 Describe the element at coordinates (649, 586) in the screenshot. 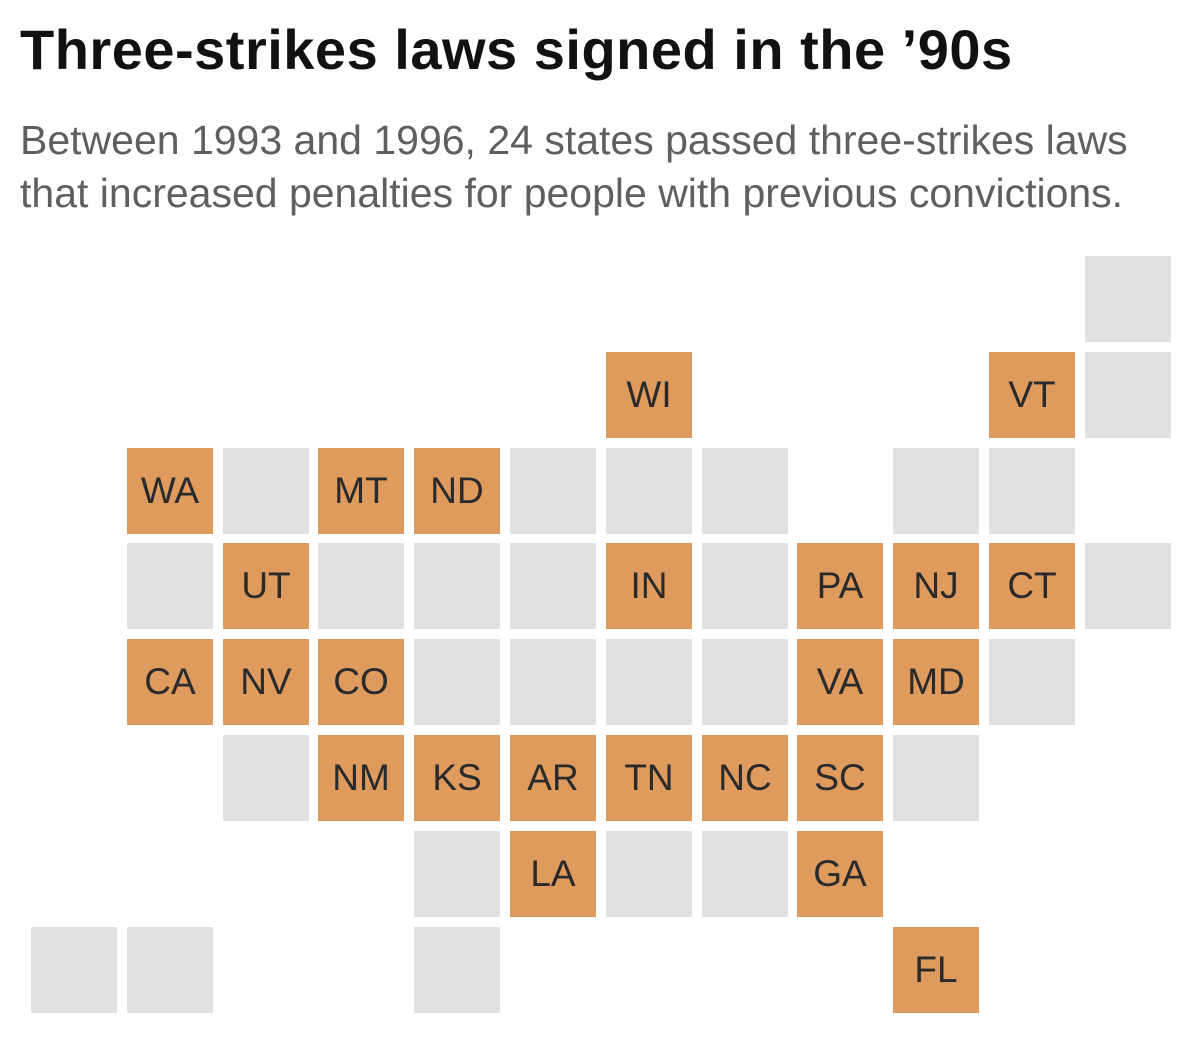

I see `state-tile-in: IN` at that location.